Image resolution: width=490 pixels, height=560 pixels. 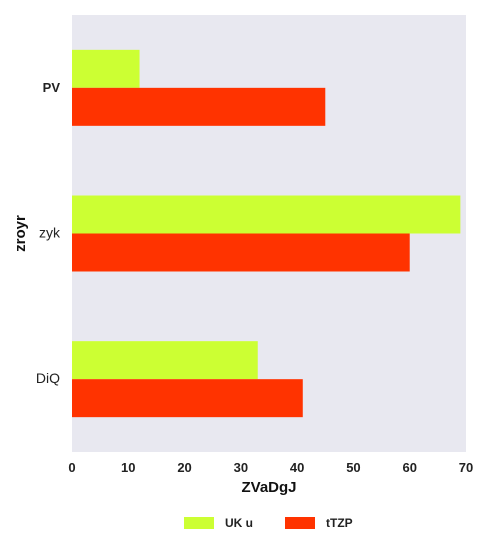 What do you see at coordinates (52, 87) in the screenshot?
I see `y-tick-label: PV` at bounding box center [52, 87].